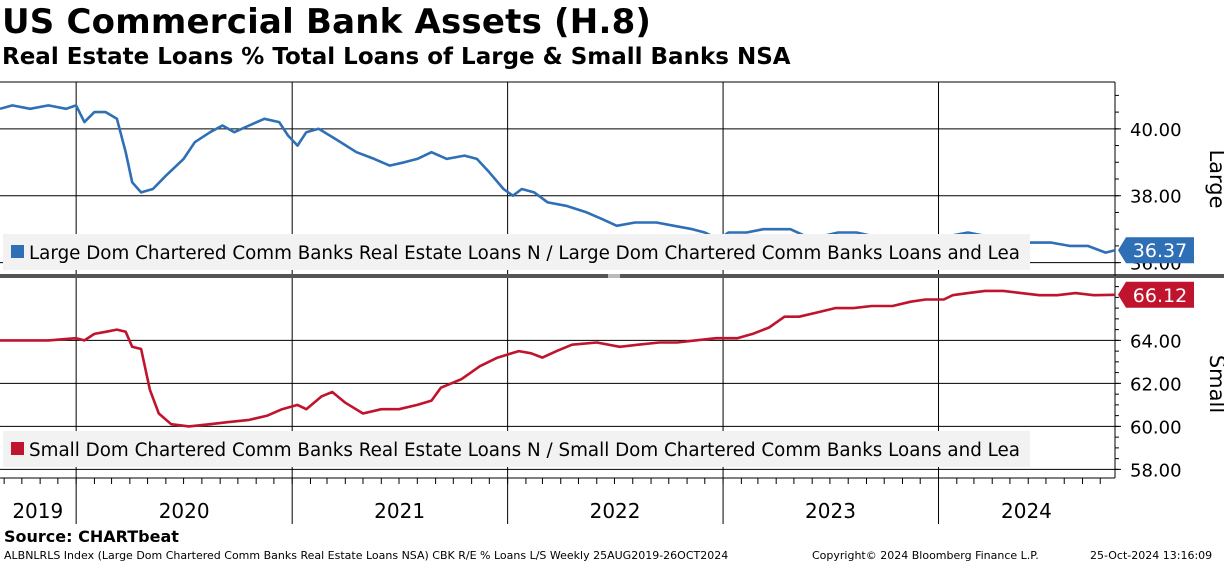 The image size is (1224, 566). Describe the element at coordinates (1156, 130) in the screenshot. I see `y-tick-label: 40.00` at that location.